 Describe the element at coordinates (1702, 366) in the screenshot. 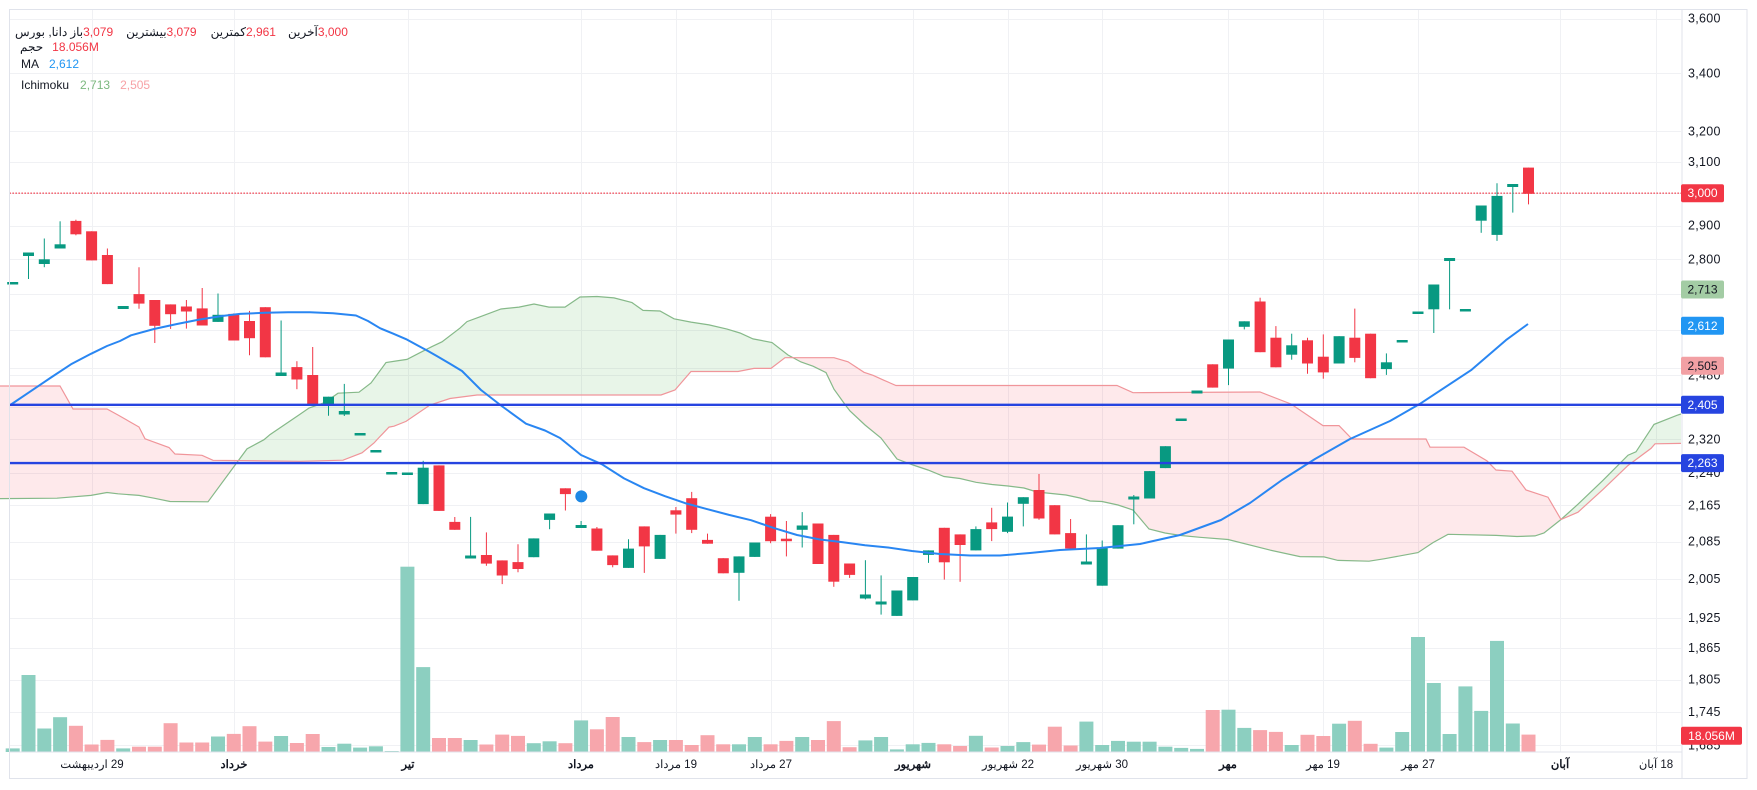

I see `svg-text: 2,505` at that location.